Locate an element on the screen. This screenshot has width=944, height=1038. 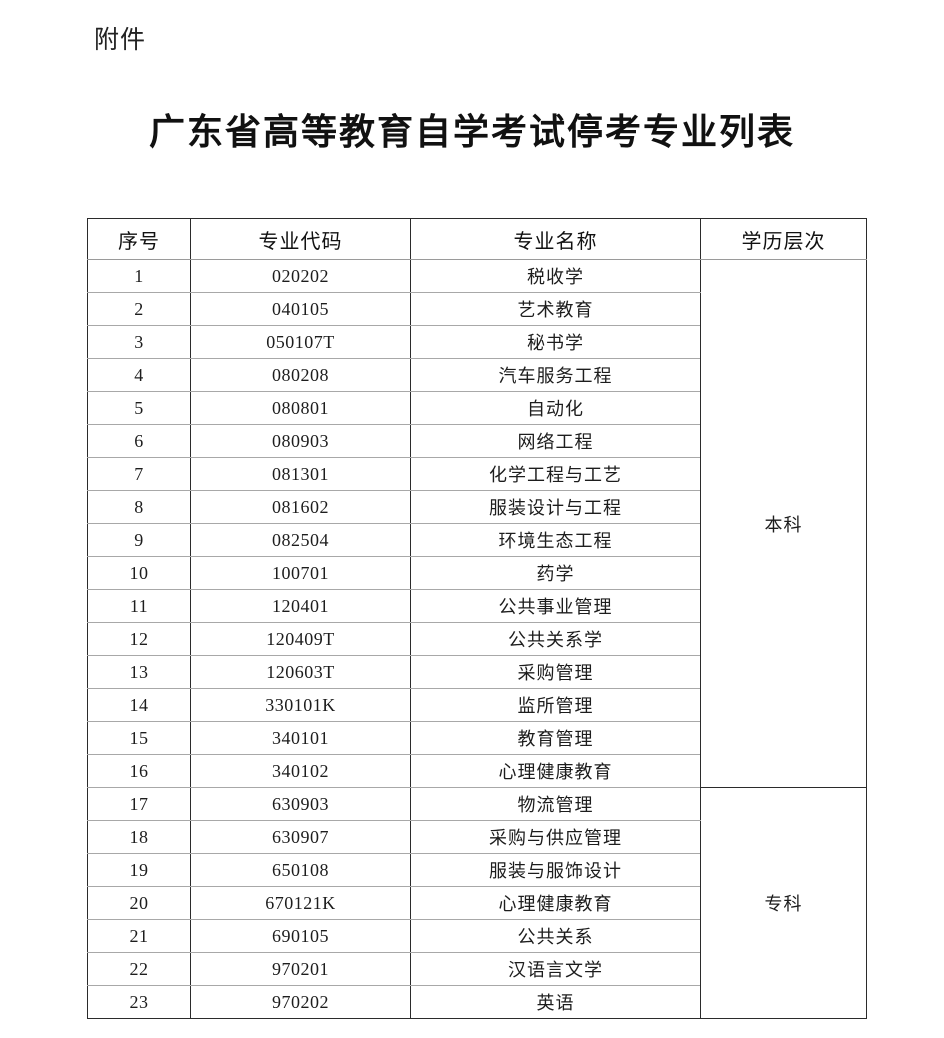
table-row: 19 650108 服装与服饰设计 is located at coordinates (477, 870).